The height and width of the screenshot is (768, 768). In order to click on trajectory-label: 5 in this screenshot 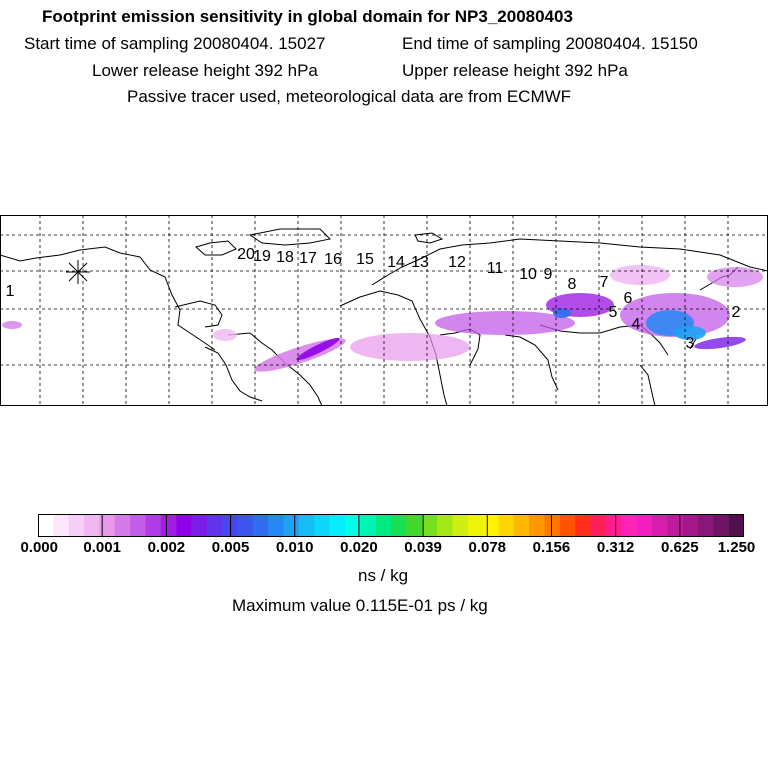, I will do `click(613, 312)`.